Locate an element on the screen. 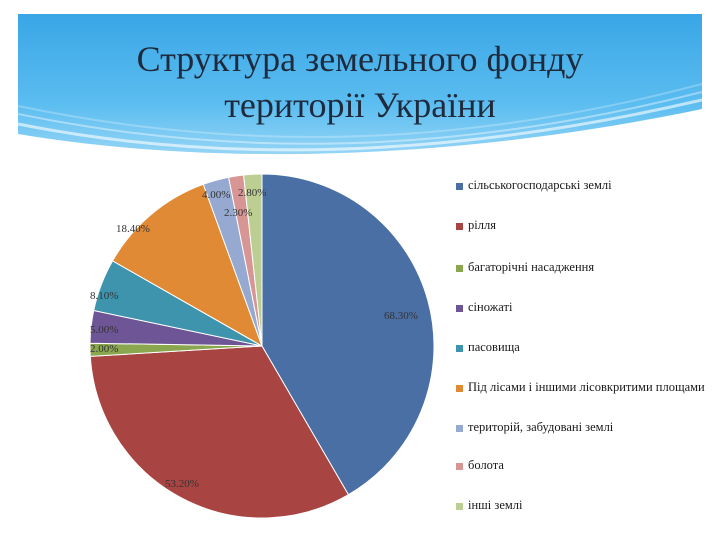  data-label: 4.00% is located at coordinates (216, 195).